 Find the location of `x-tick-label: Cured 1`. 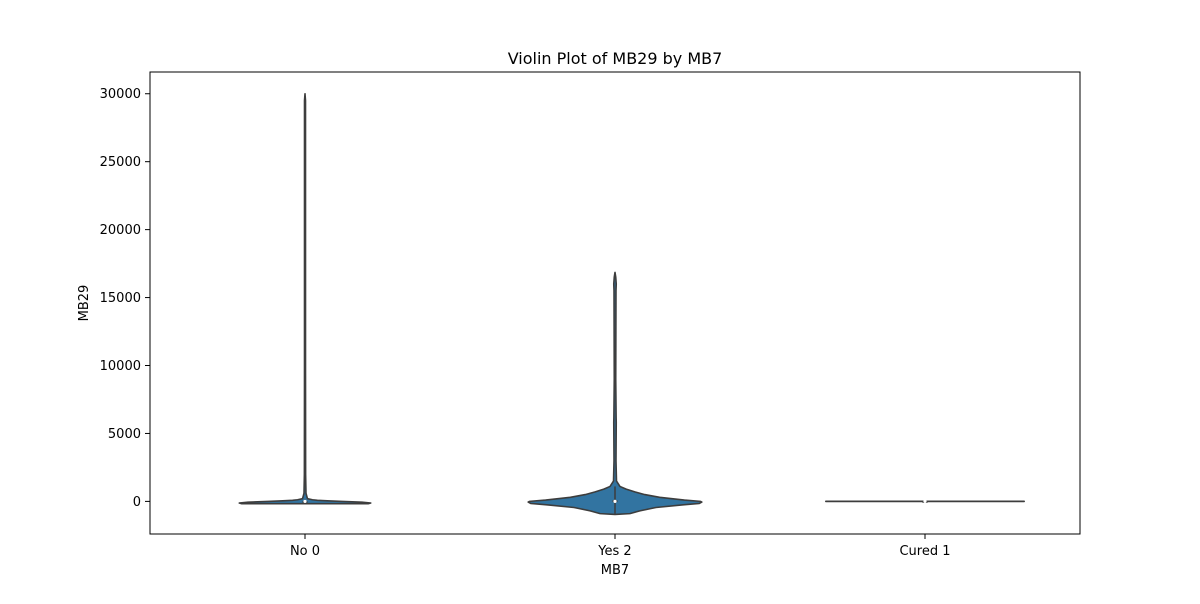

x-tick-label: Cured 1 is located at coordinates (924, 551).